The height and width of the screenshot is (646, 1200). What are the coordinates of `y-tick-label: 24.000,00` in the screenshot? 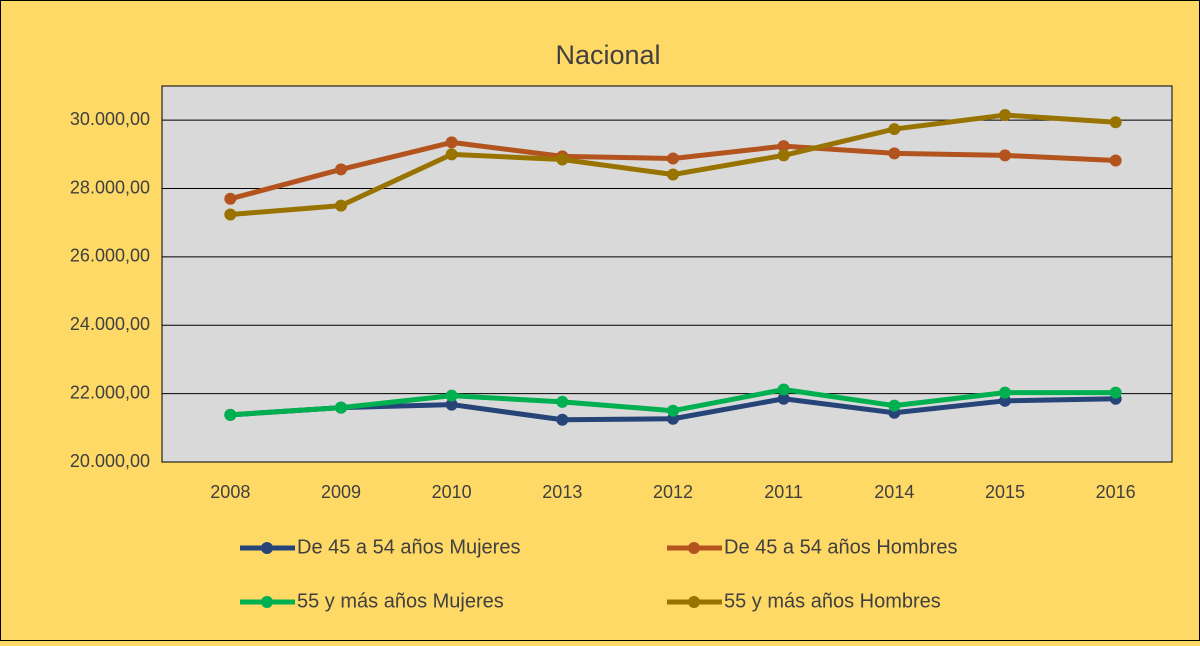 It's located at (110, 324).